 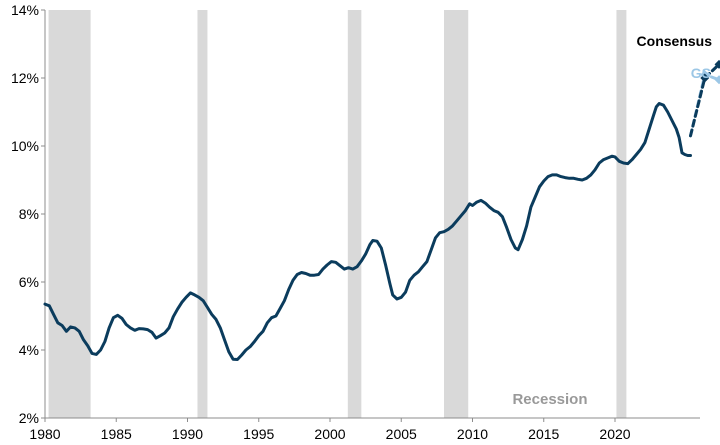 I want to click on y-tick-label: 8%, so click(x=29, y=214).